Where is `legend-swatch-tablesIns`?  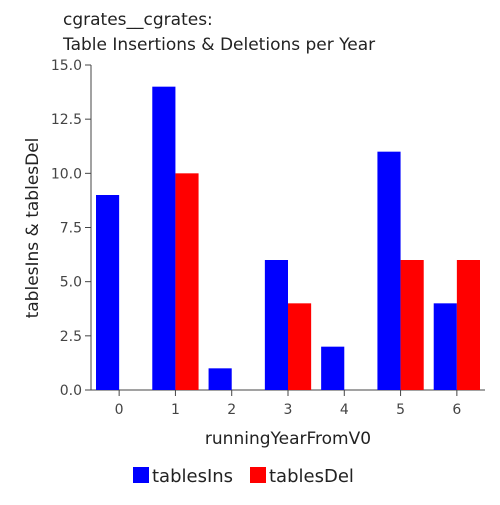
legend-swatch-tablesIns is located at coordinates (141, 475).